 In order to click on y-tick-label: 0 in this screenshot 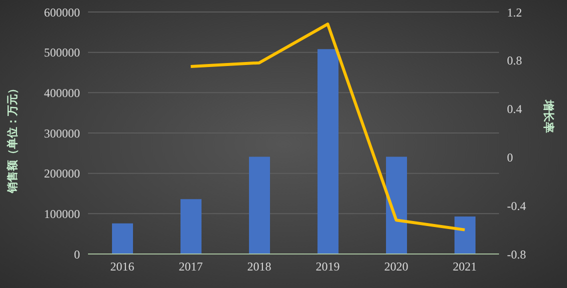, I will do `click(77, 254)`.